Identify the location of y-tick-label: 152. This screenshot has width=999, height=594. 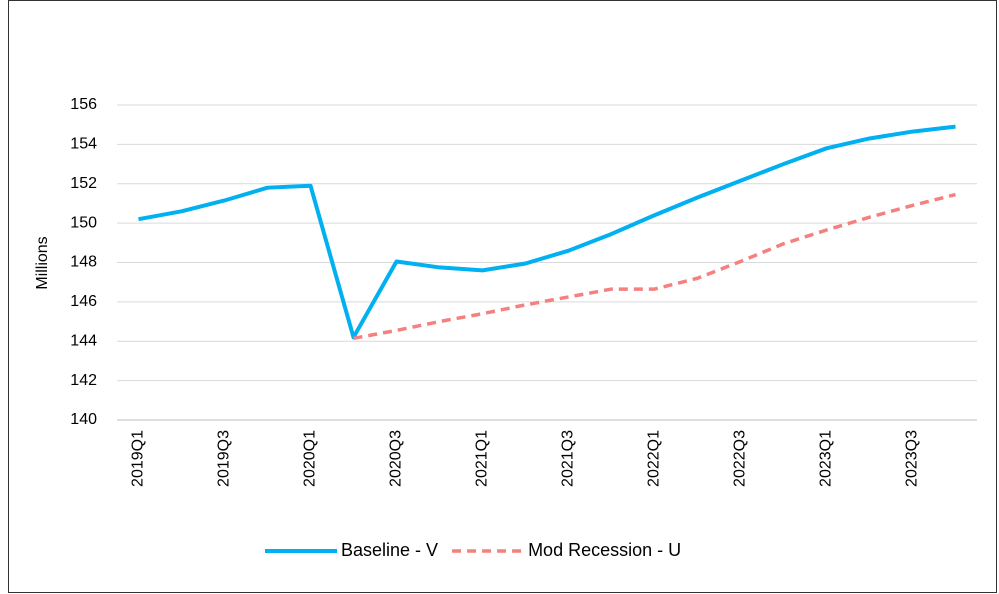
(83, 183).